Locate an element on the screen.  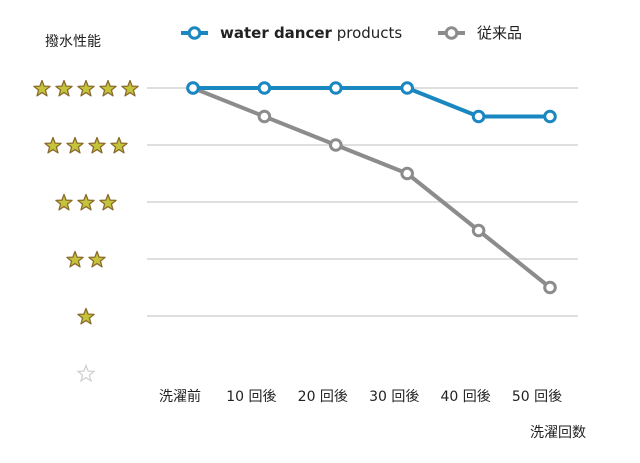
empty-star-icon is located at coordinates (86, 373).